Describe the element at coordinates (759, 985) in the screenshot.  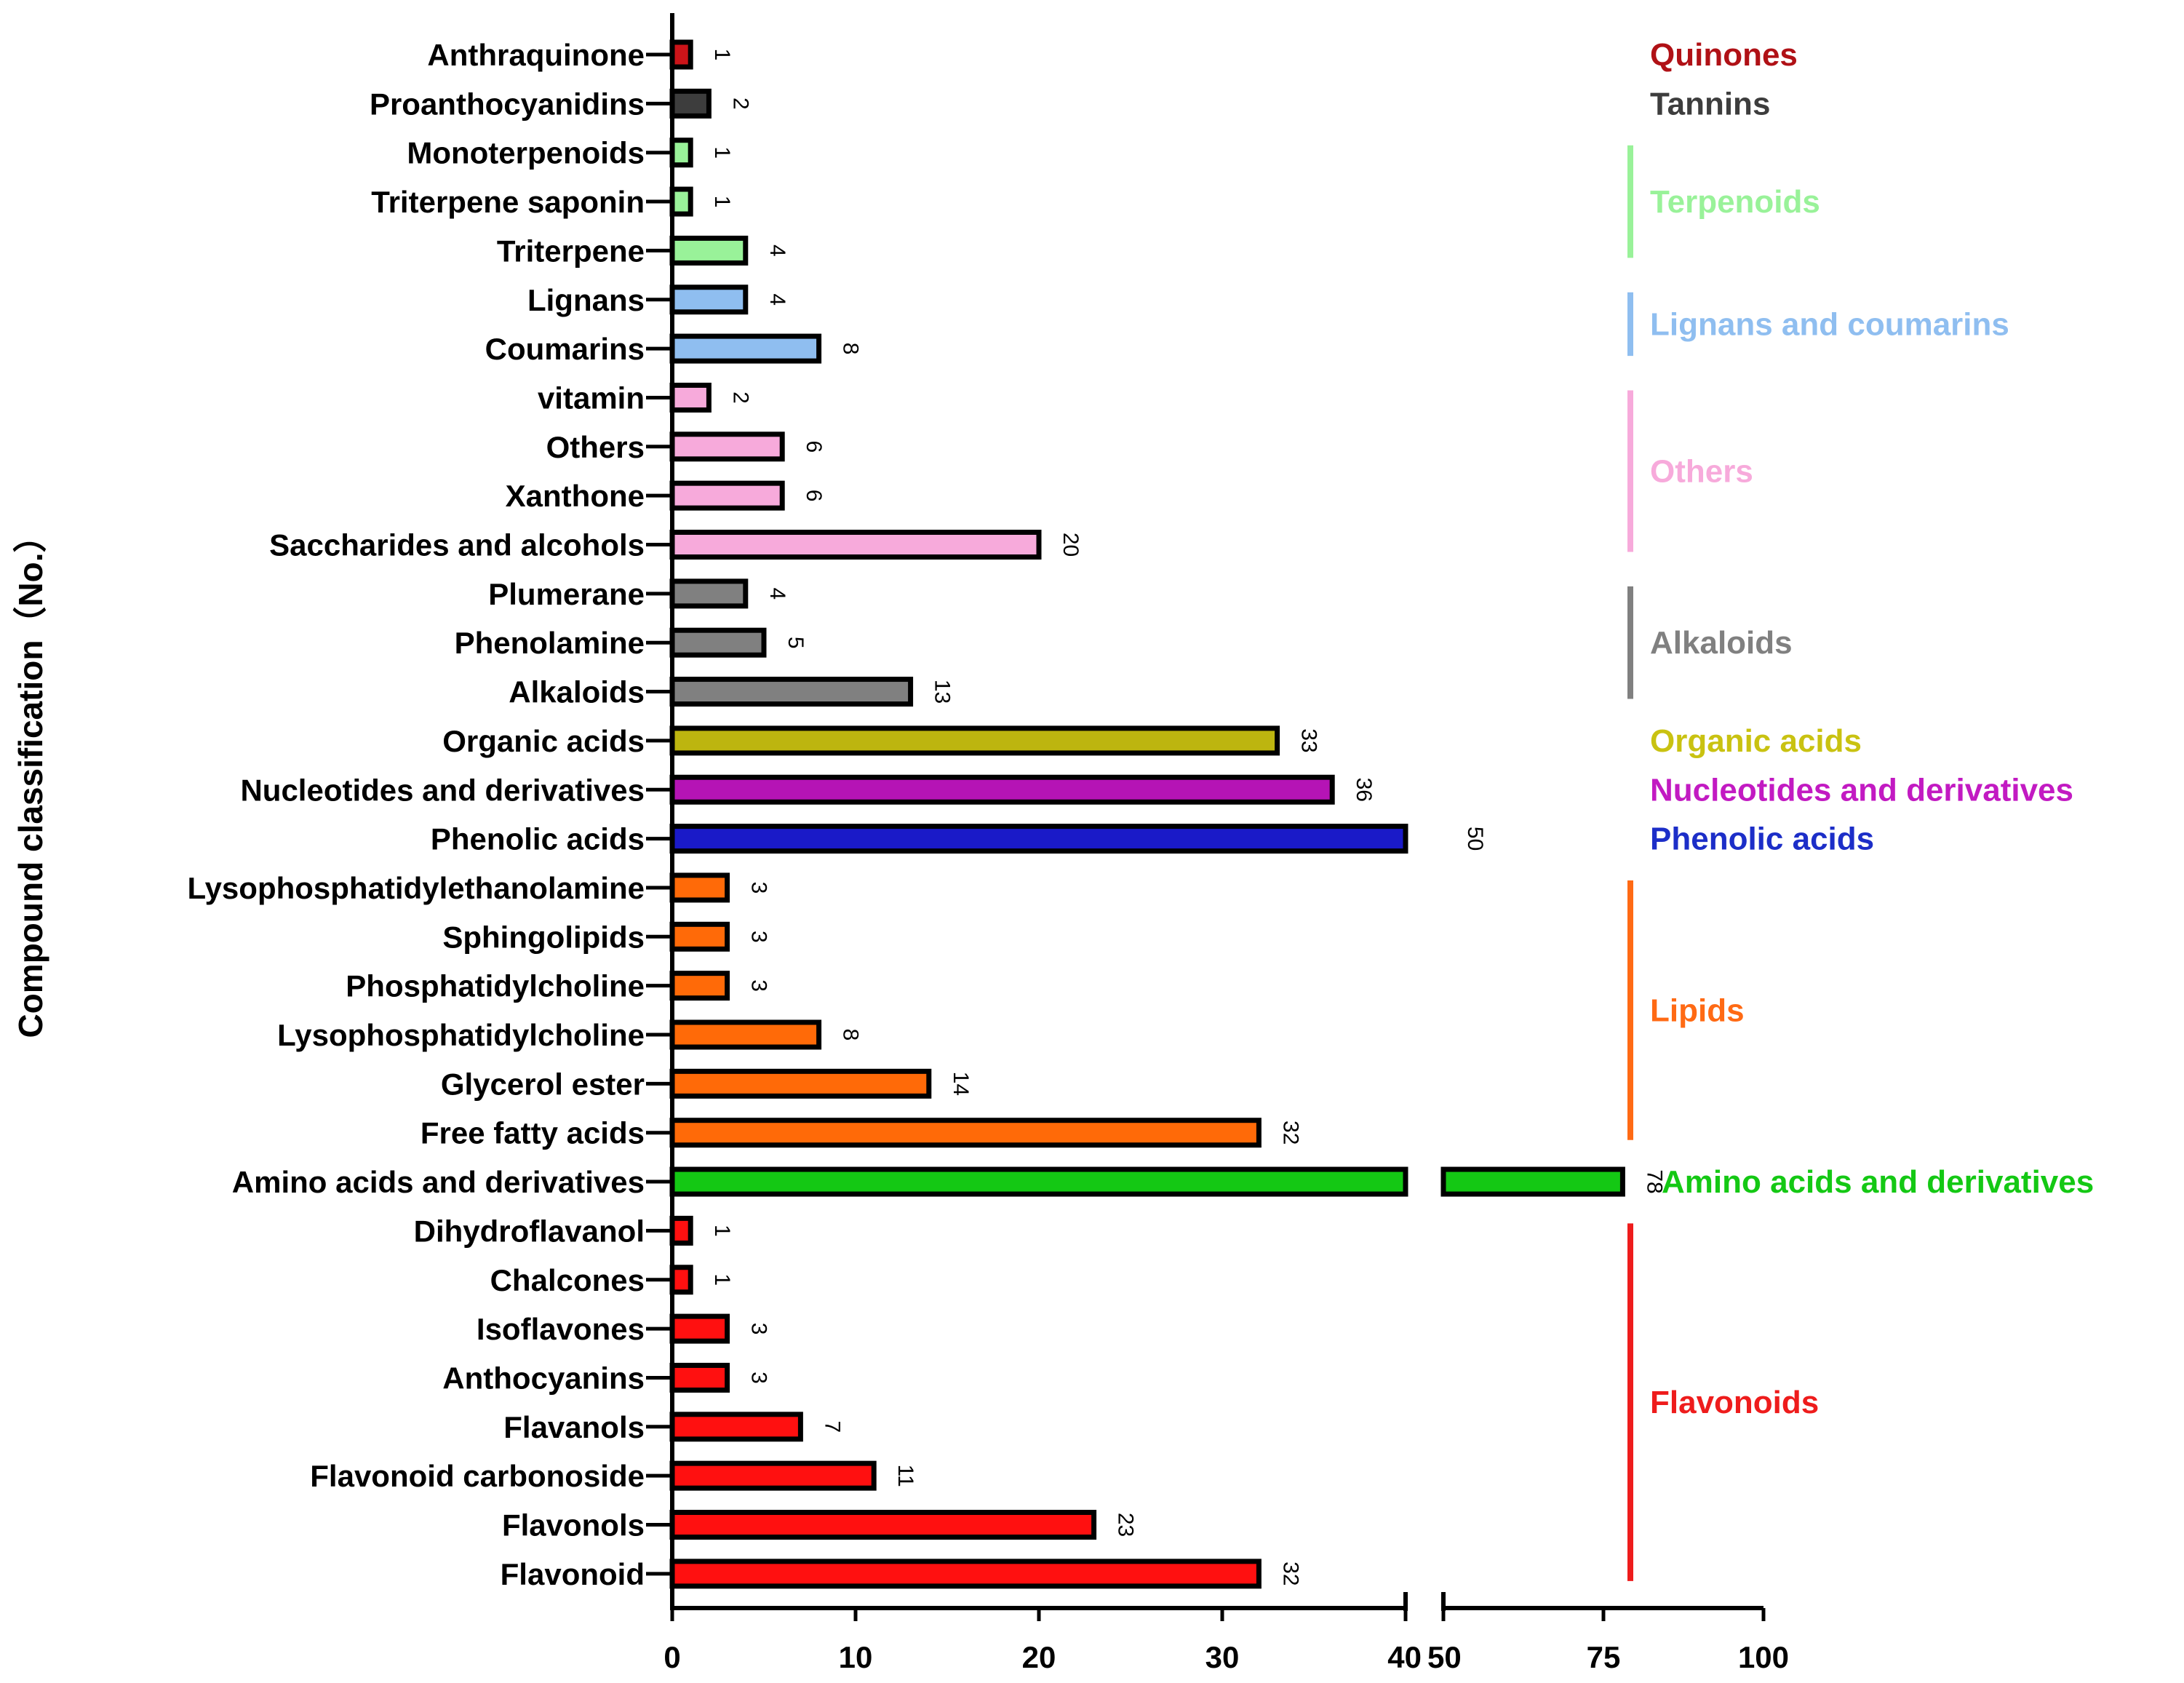
I see `value-label-phosphatidylcholine: 3` at that location.